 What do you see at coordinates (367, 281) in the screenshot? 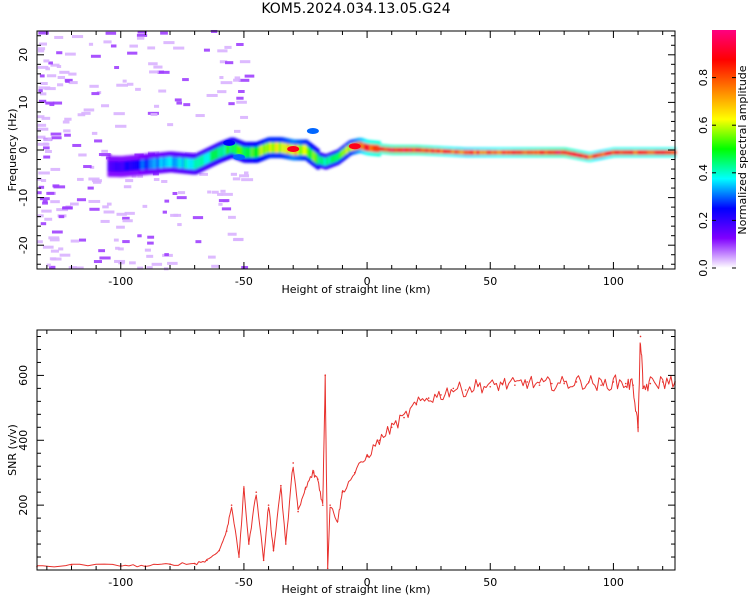
I see `spectrogram-x-tick-label: 0` at bounding box center [367, 281].